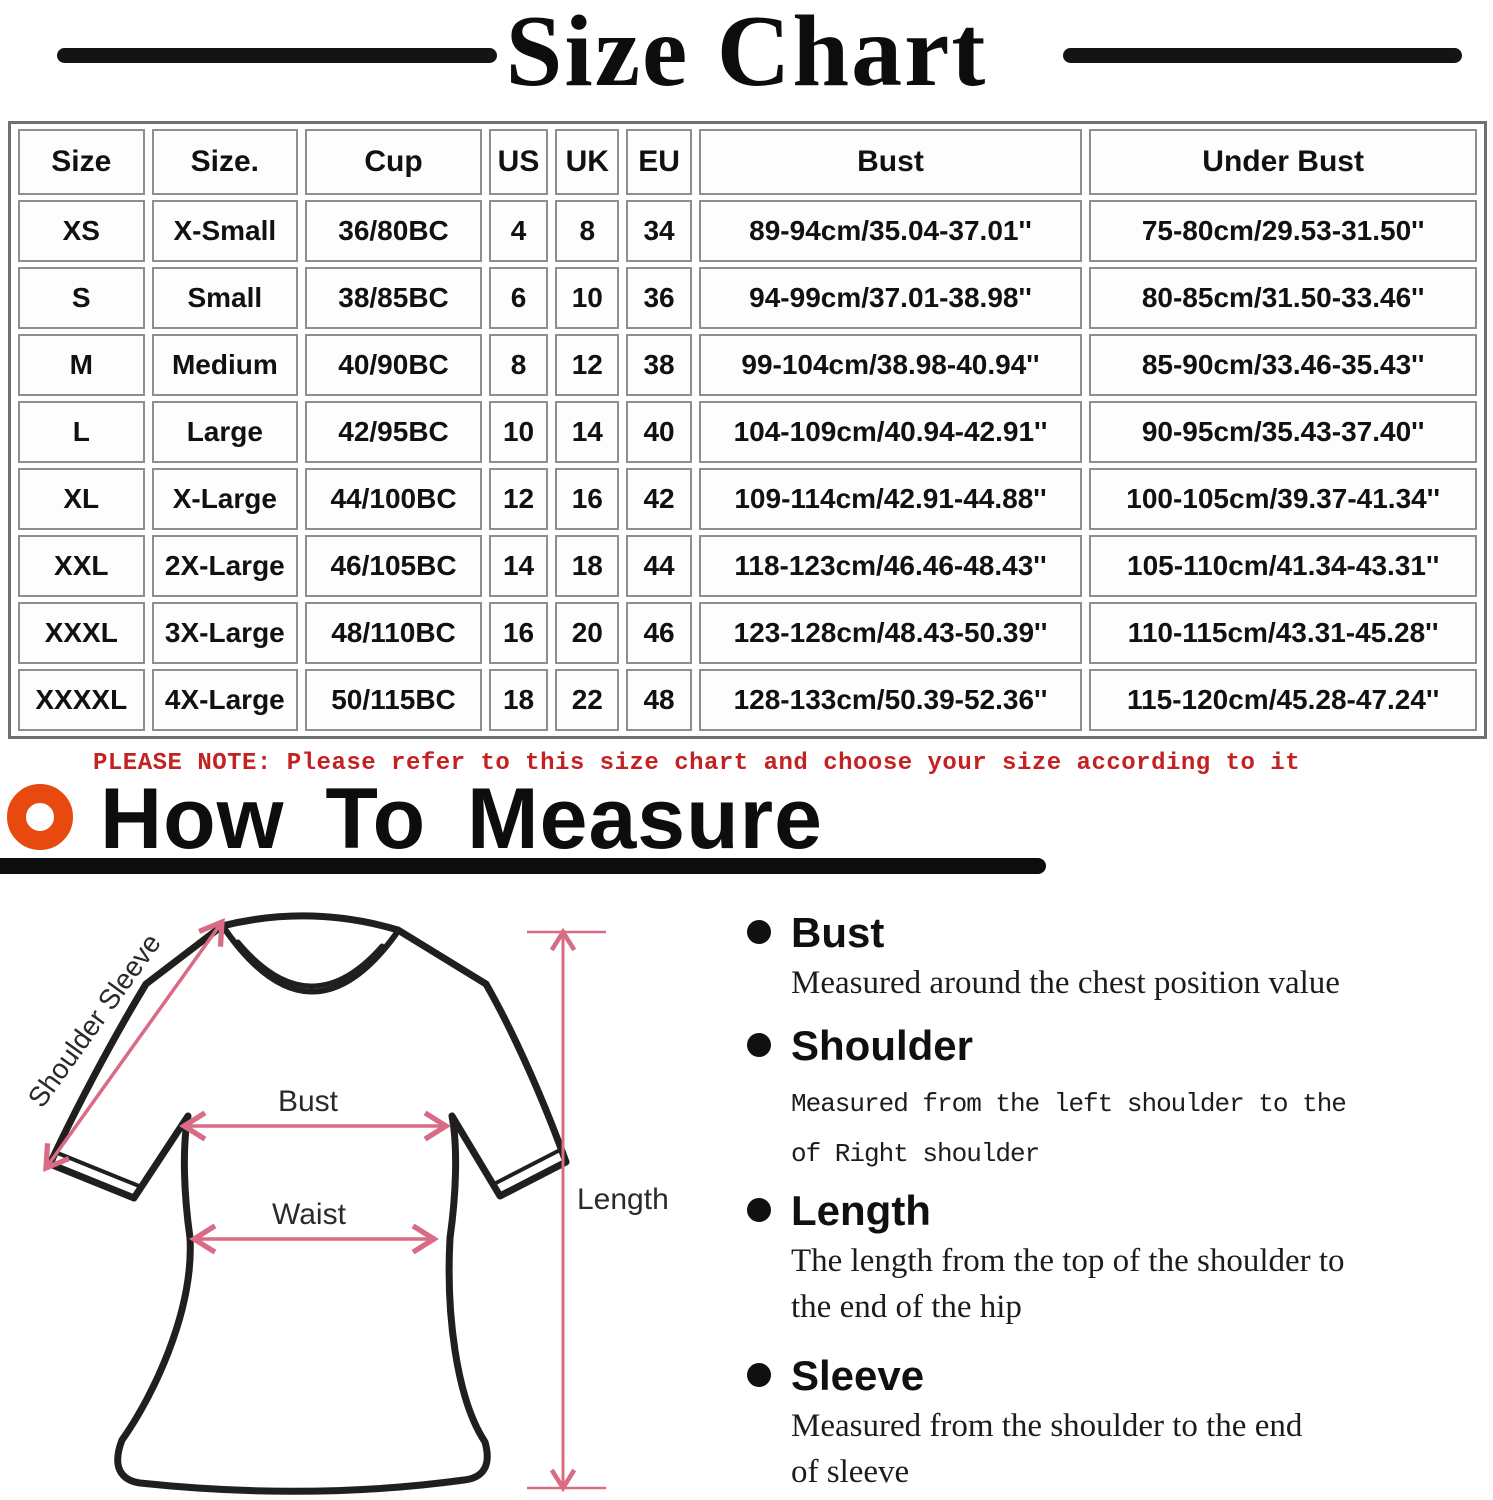 Image resolution: width=1493 pixels, height=1500 pixels. I want to click on size-cell: M, so click(81, 365).